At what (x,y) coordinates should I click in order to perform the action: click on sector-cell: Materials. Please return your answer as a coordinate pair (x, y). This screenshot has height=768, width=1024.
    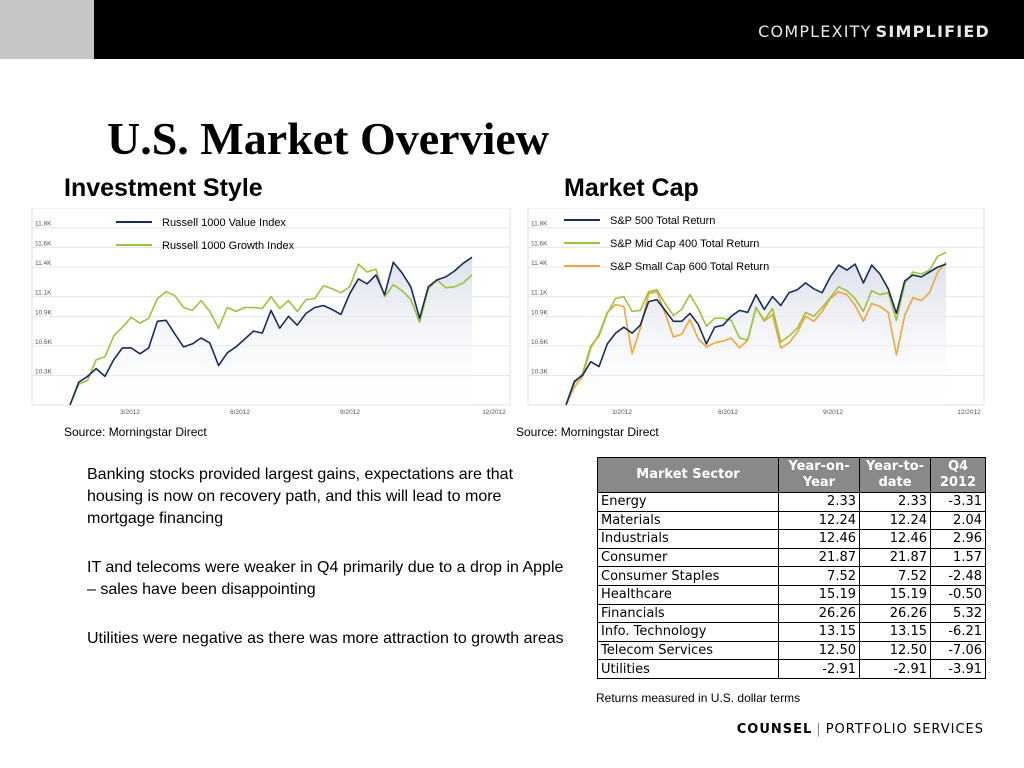
    Looking at the image, I should click on (688, 520).